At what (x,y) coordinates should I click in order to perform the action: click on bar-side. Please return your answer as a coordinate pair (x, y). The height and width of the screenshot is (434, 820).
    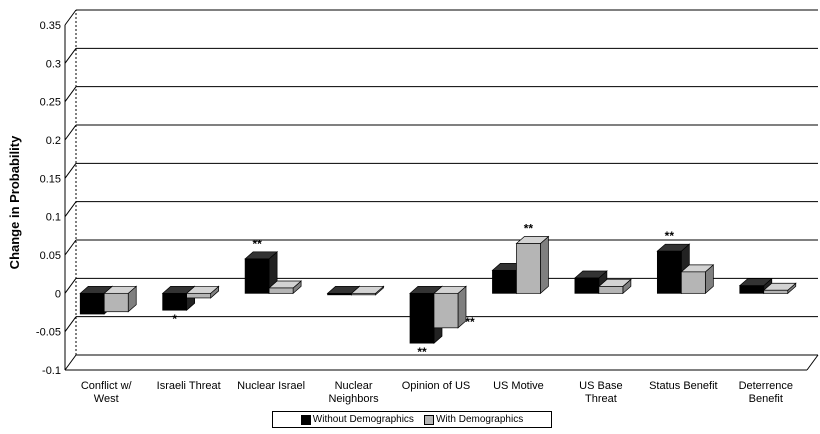
    Looking at the image, I should click on (544, 265).